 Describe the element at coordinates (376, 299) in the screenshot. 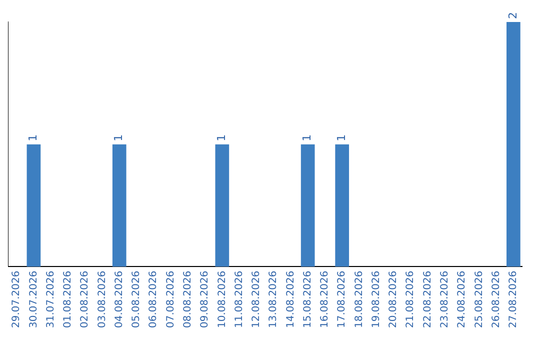

I see `x-tick-label: 19.08.2026` at that location.